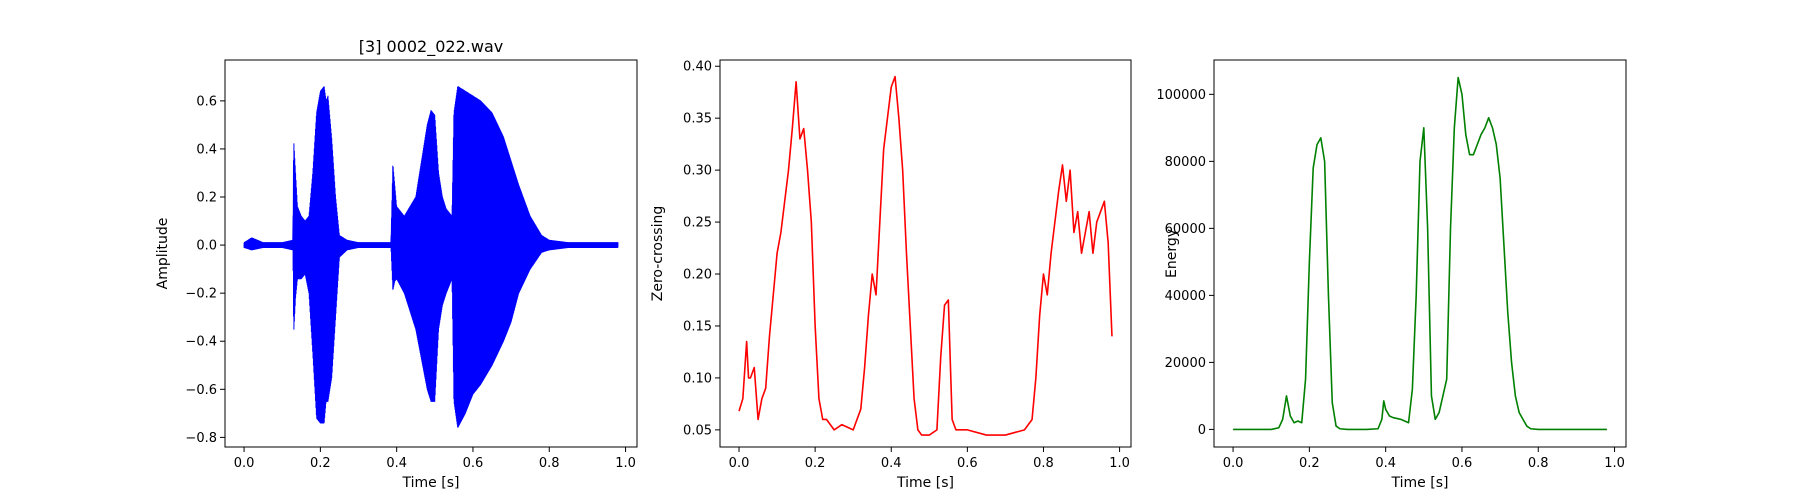 This screenshot has width=1800, height=500. Describe the element at coordinates (925, 483) in the screenshot. I see `zero-crossing-xlabel: Time [s]` at that location.